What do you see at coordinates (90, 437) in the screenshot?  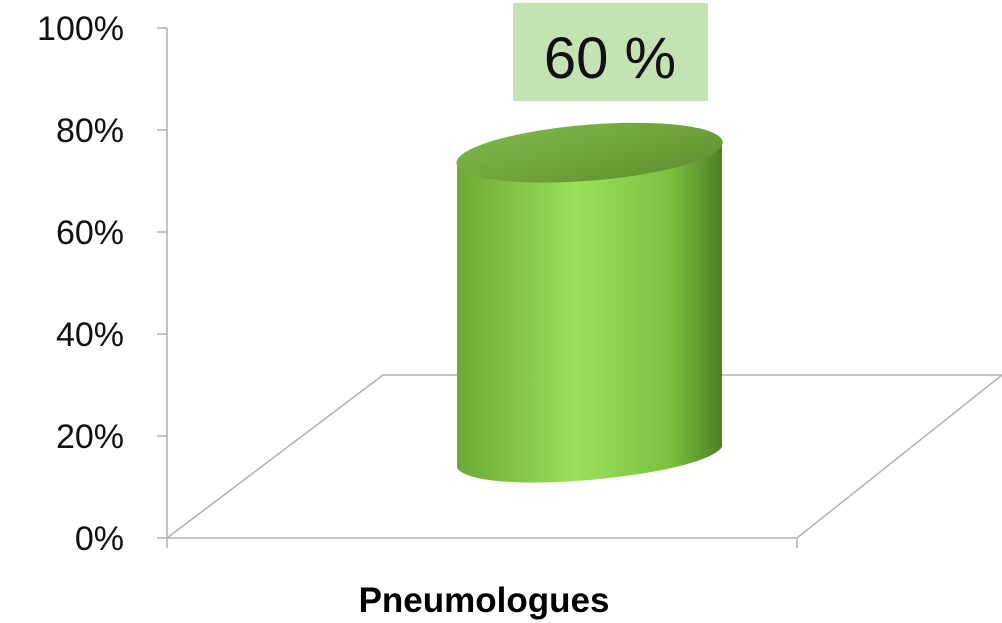 I see `y-tick-label-20: 20%` at bounding box center [90, 437].